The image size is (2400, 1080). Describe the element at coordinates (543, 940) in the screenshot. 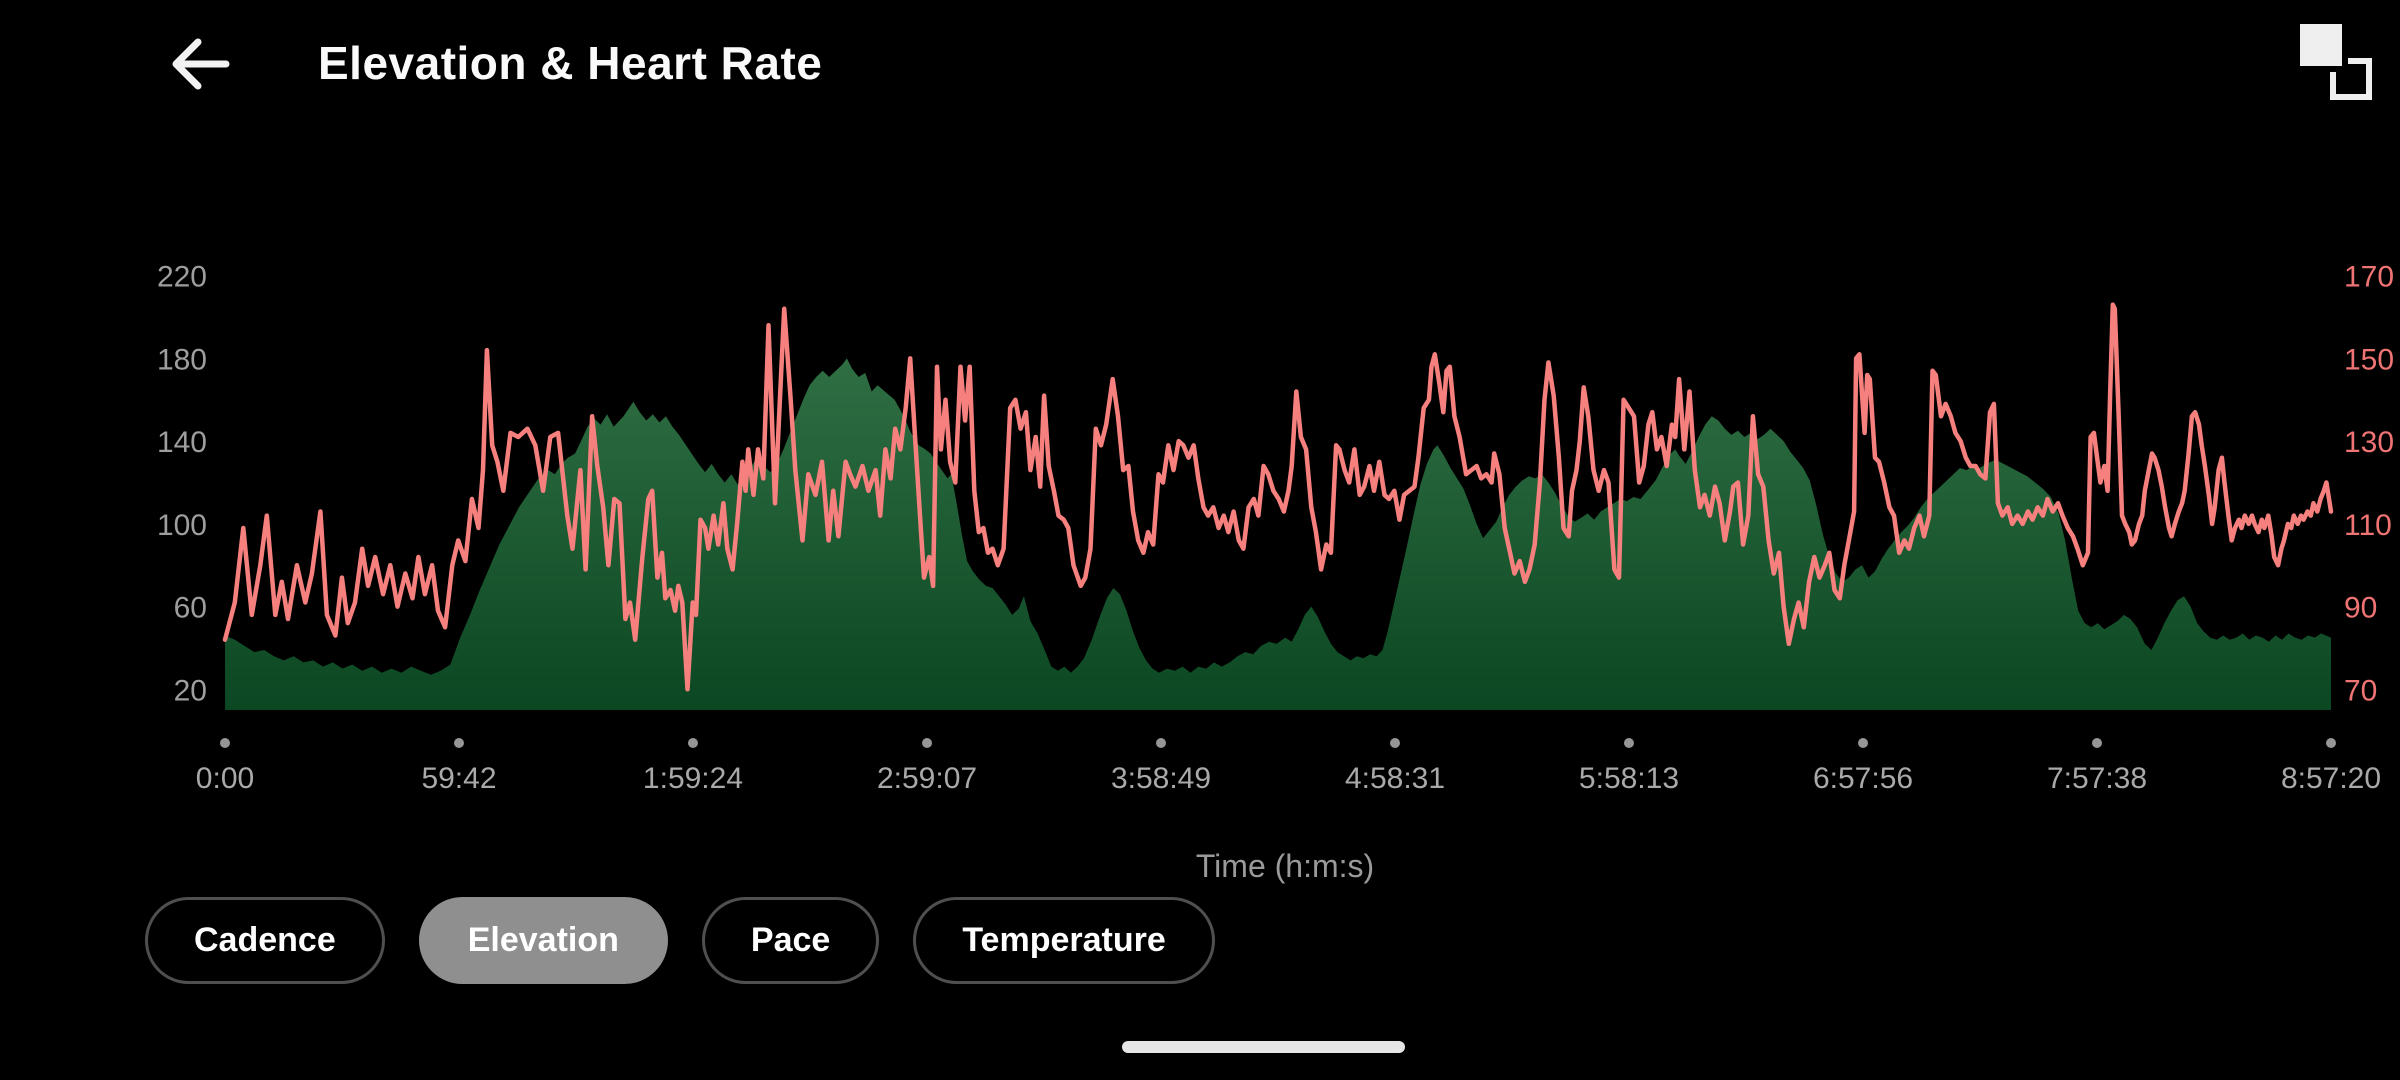

I see `tab-elevation: Elevation` at that location.